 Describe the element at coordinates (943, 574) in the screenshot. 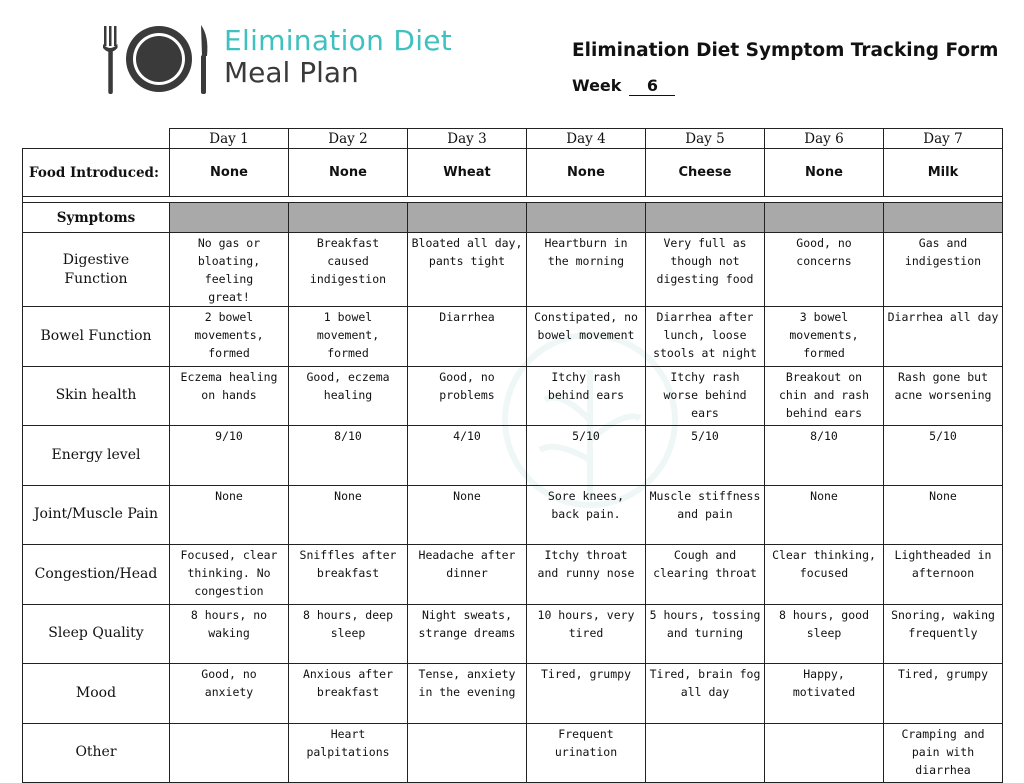

I see `symptom-cell: Lightheaded in afternoon` at that location.